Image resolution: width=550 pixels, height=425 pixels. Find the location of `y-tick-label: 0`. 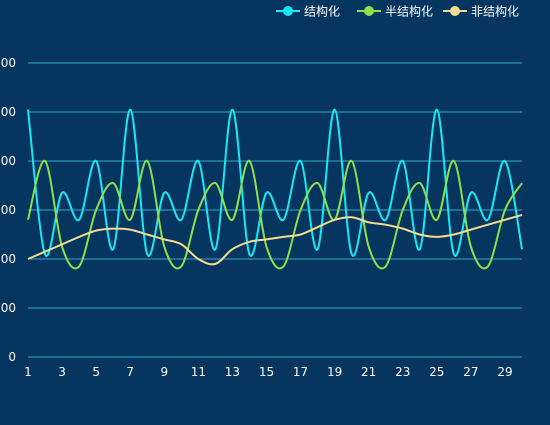

y-tick-label: 0 is located at coordinates (12, 357).